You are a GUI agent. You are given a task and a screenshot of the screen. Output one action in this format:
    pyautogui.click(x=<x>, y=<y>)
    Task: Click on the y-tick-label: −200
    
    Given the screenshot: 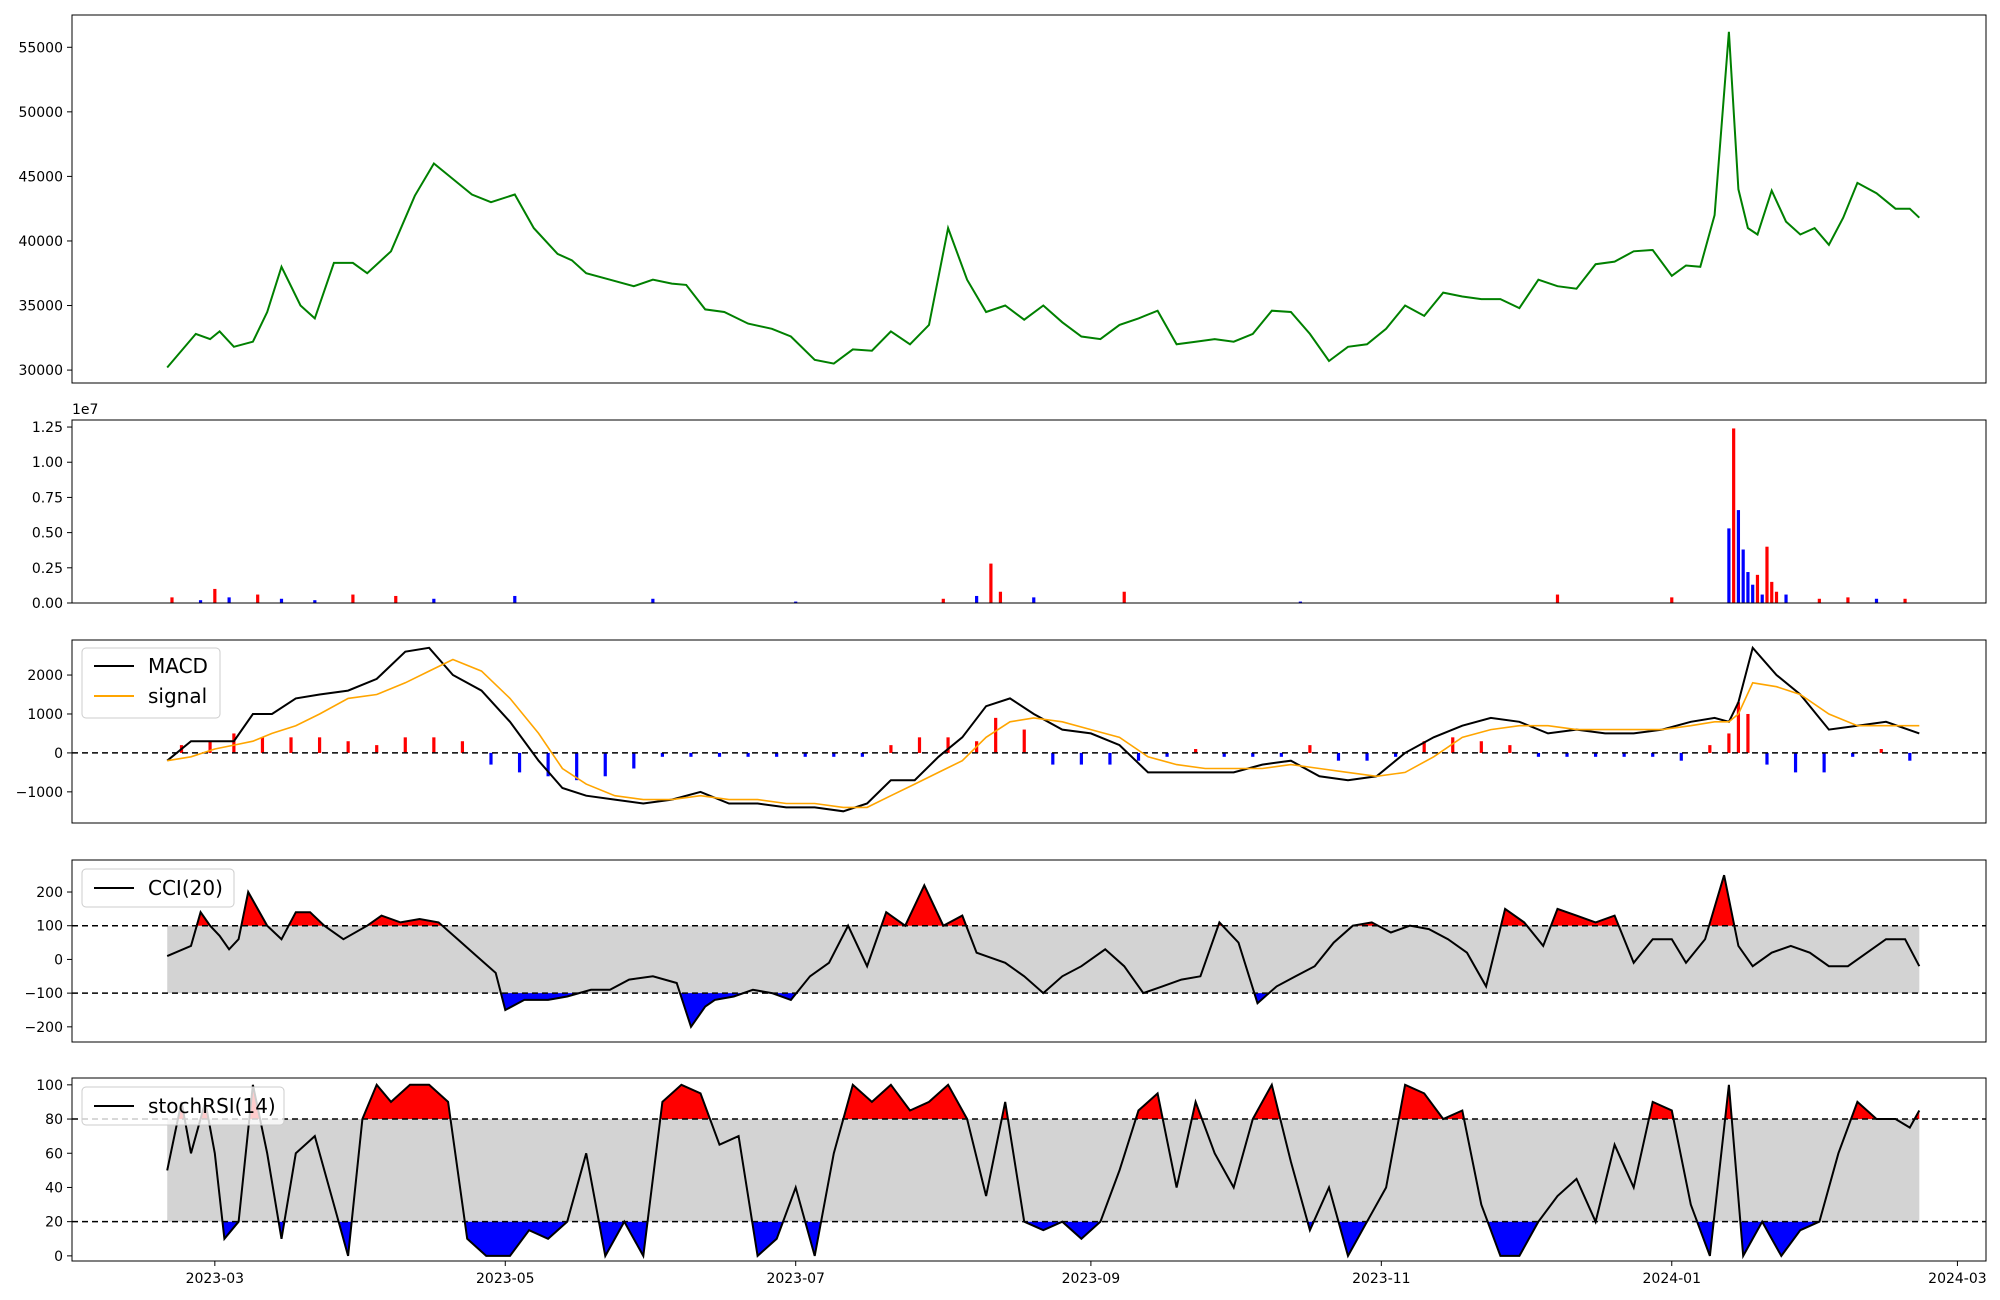 What is the action you would take?
    pyautogui.click(x=44, y=1028)
    